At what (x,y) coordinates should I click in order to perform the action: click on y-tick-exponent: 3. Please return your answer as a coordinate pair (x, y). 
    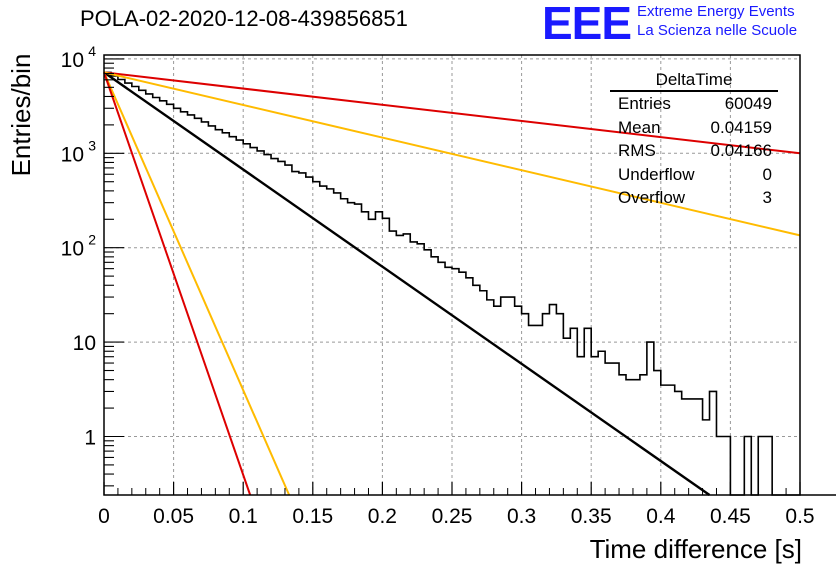
    Looking at the image, I should click on (92, 145).